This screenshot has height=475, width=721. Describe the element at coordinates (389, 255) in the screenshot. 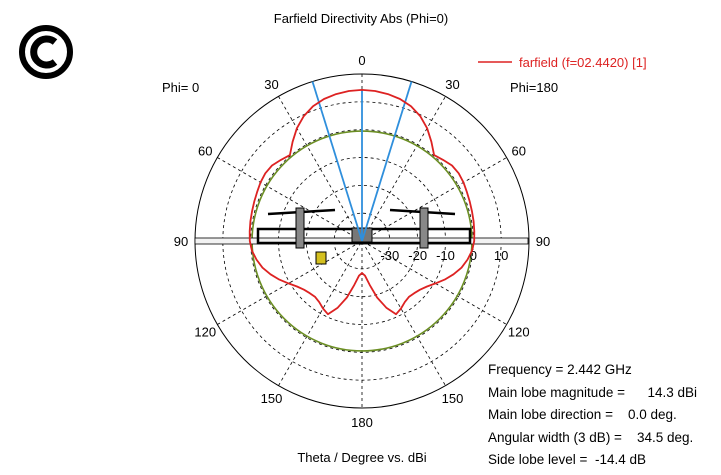

I see `radial-tick-label: -30` at that location.